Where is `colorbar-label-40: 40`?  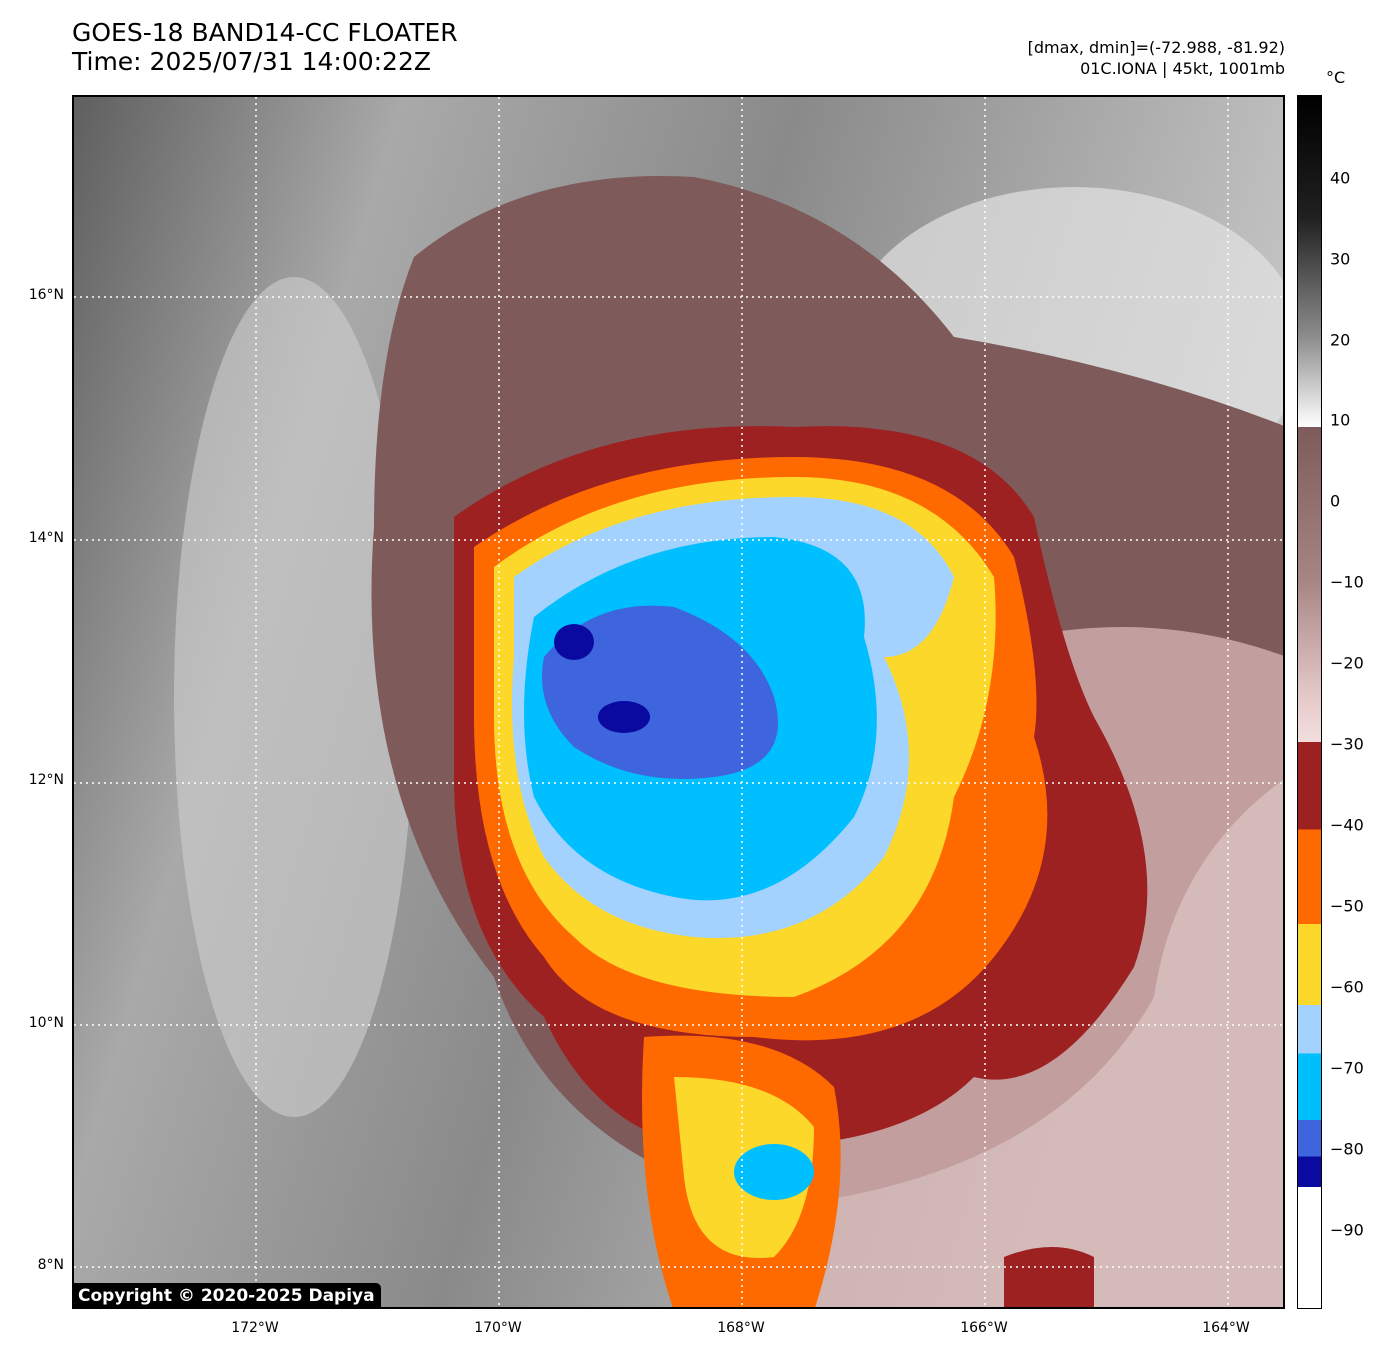 colorbar-label-40: 40 is located at coordinates (1340, 178).